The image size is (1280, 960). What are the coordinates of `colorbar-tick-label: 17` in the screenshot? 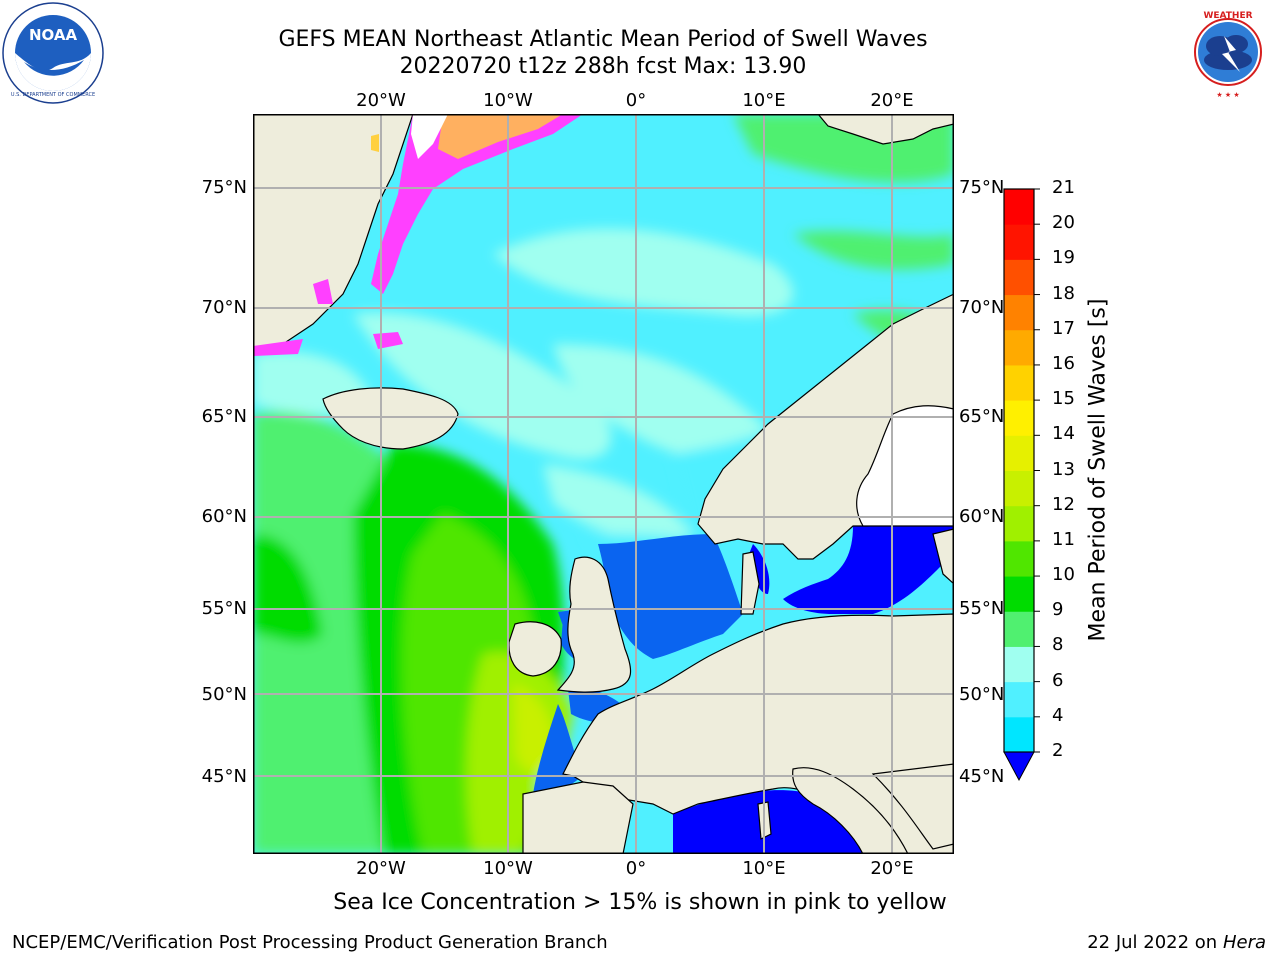 It's located at (1063, 328).